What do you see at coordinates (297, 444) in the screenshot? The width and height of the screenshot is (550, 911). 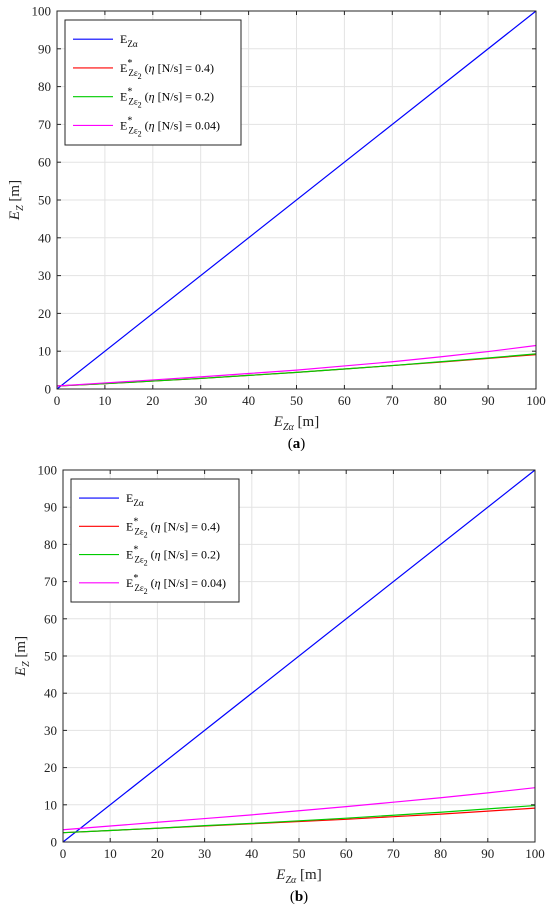 I see `panel-caption: (a)` at bounding box center [297, 444].